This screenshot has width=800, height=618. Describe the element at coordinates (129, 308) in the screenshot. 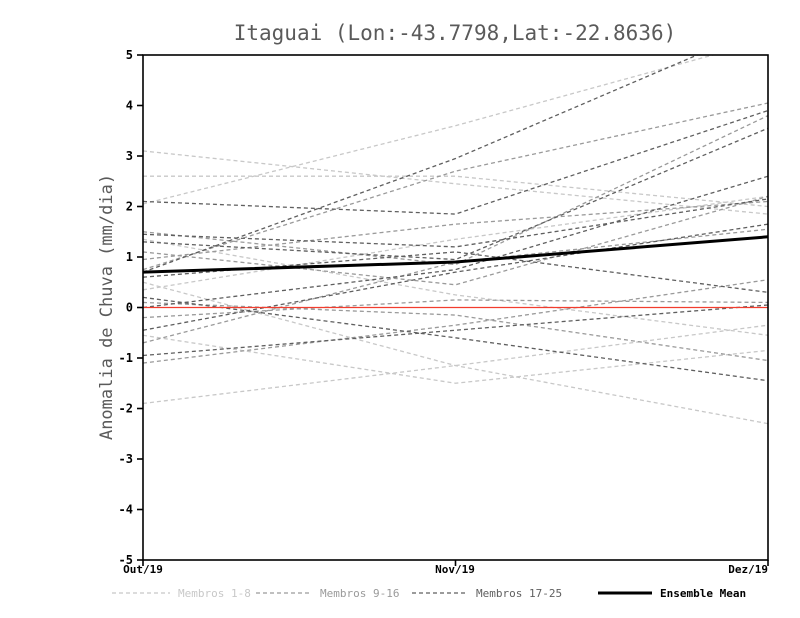

I see `y-tick-label: 0` at that location.